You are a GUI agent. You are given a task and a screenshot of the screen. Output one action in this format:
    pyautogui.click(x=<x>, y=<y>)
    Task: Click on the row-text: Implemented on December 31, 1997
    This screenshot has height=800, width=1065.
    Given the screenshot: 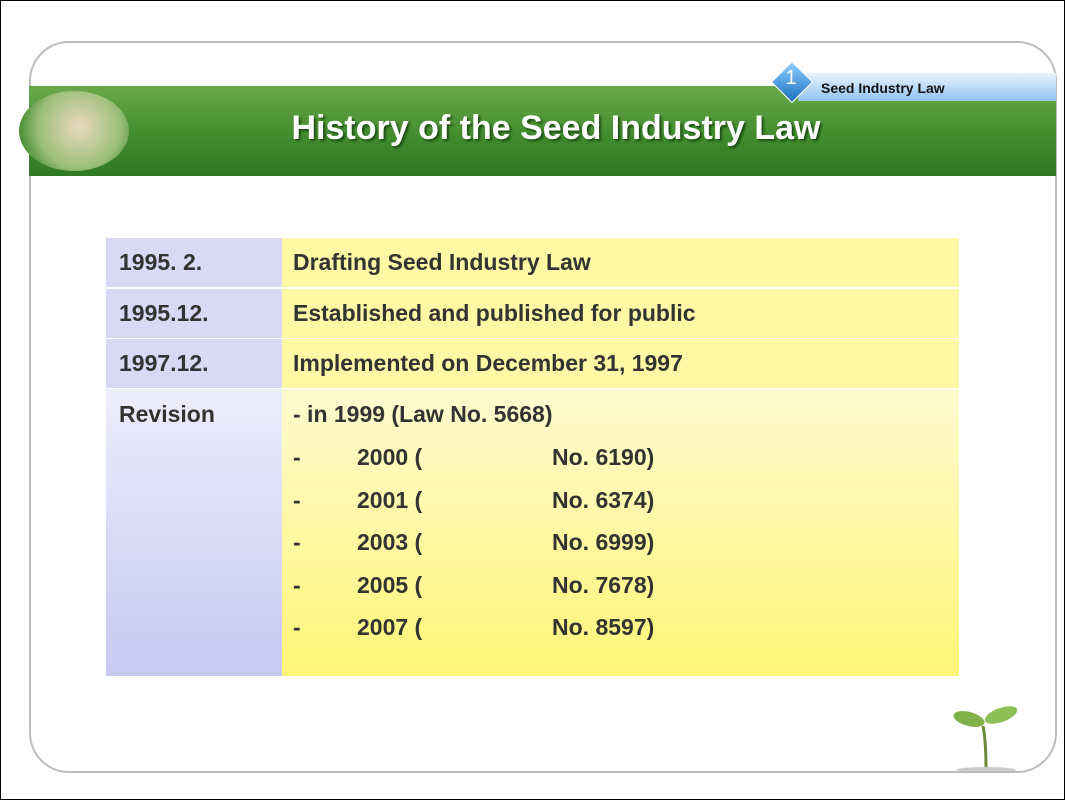 What is the action you would take?
    pyautogui.click(x=488, y=363)
    